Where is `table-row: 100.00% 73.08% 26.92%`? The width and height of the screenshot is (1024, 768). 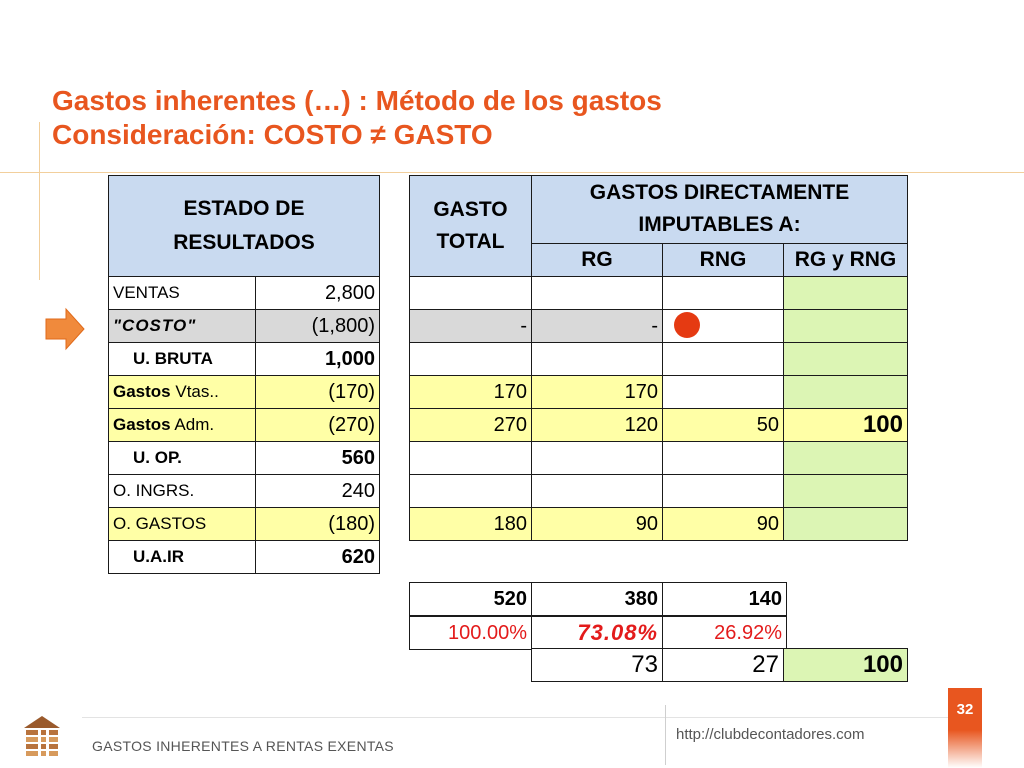
table-row: 100.00% 73.08% 26.92% is located at coordinates (598, 633).